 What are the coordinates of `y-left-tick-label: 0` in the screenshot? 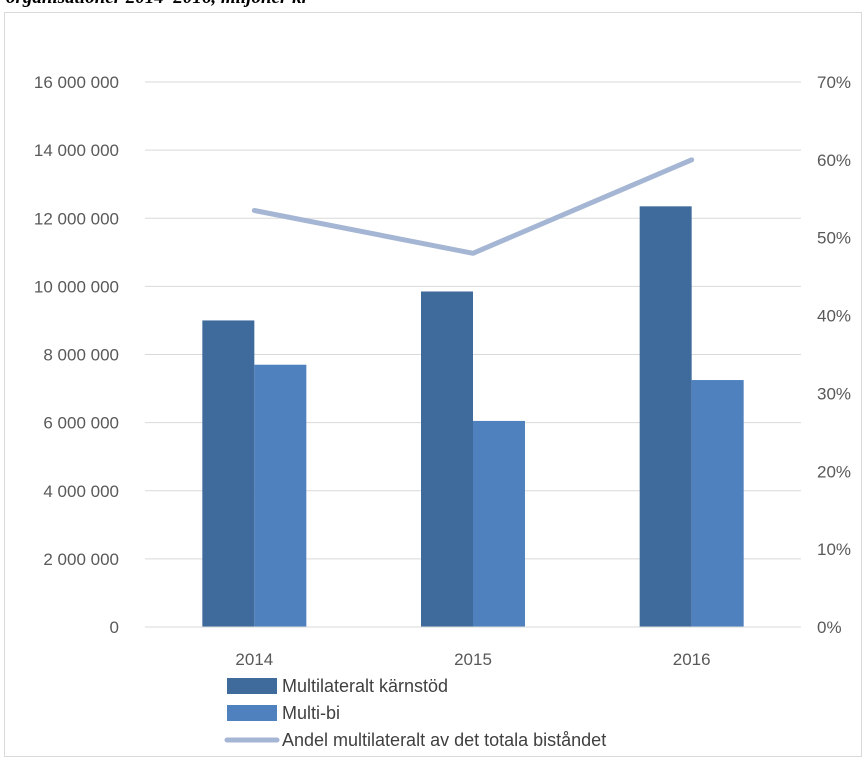 It's located at (114, 627).